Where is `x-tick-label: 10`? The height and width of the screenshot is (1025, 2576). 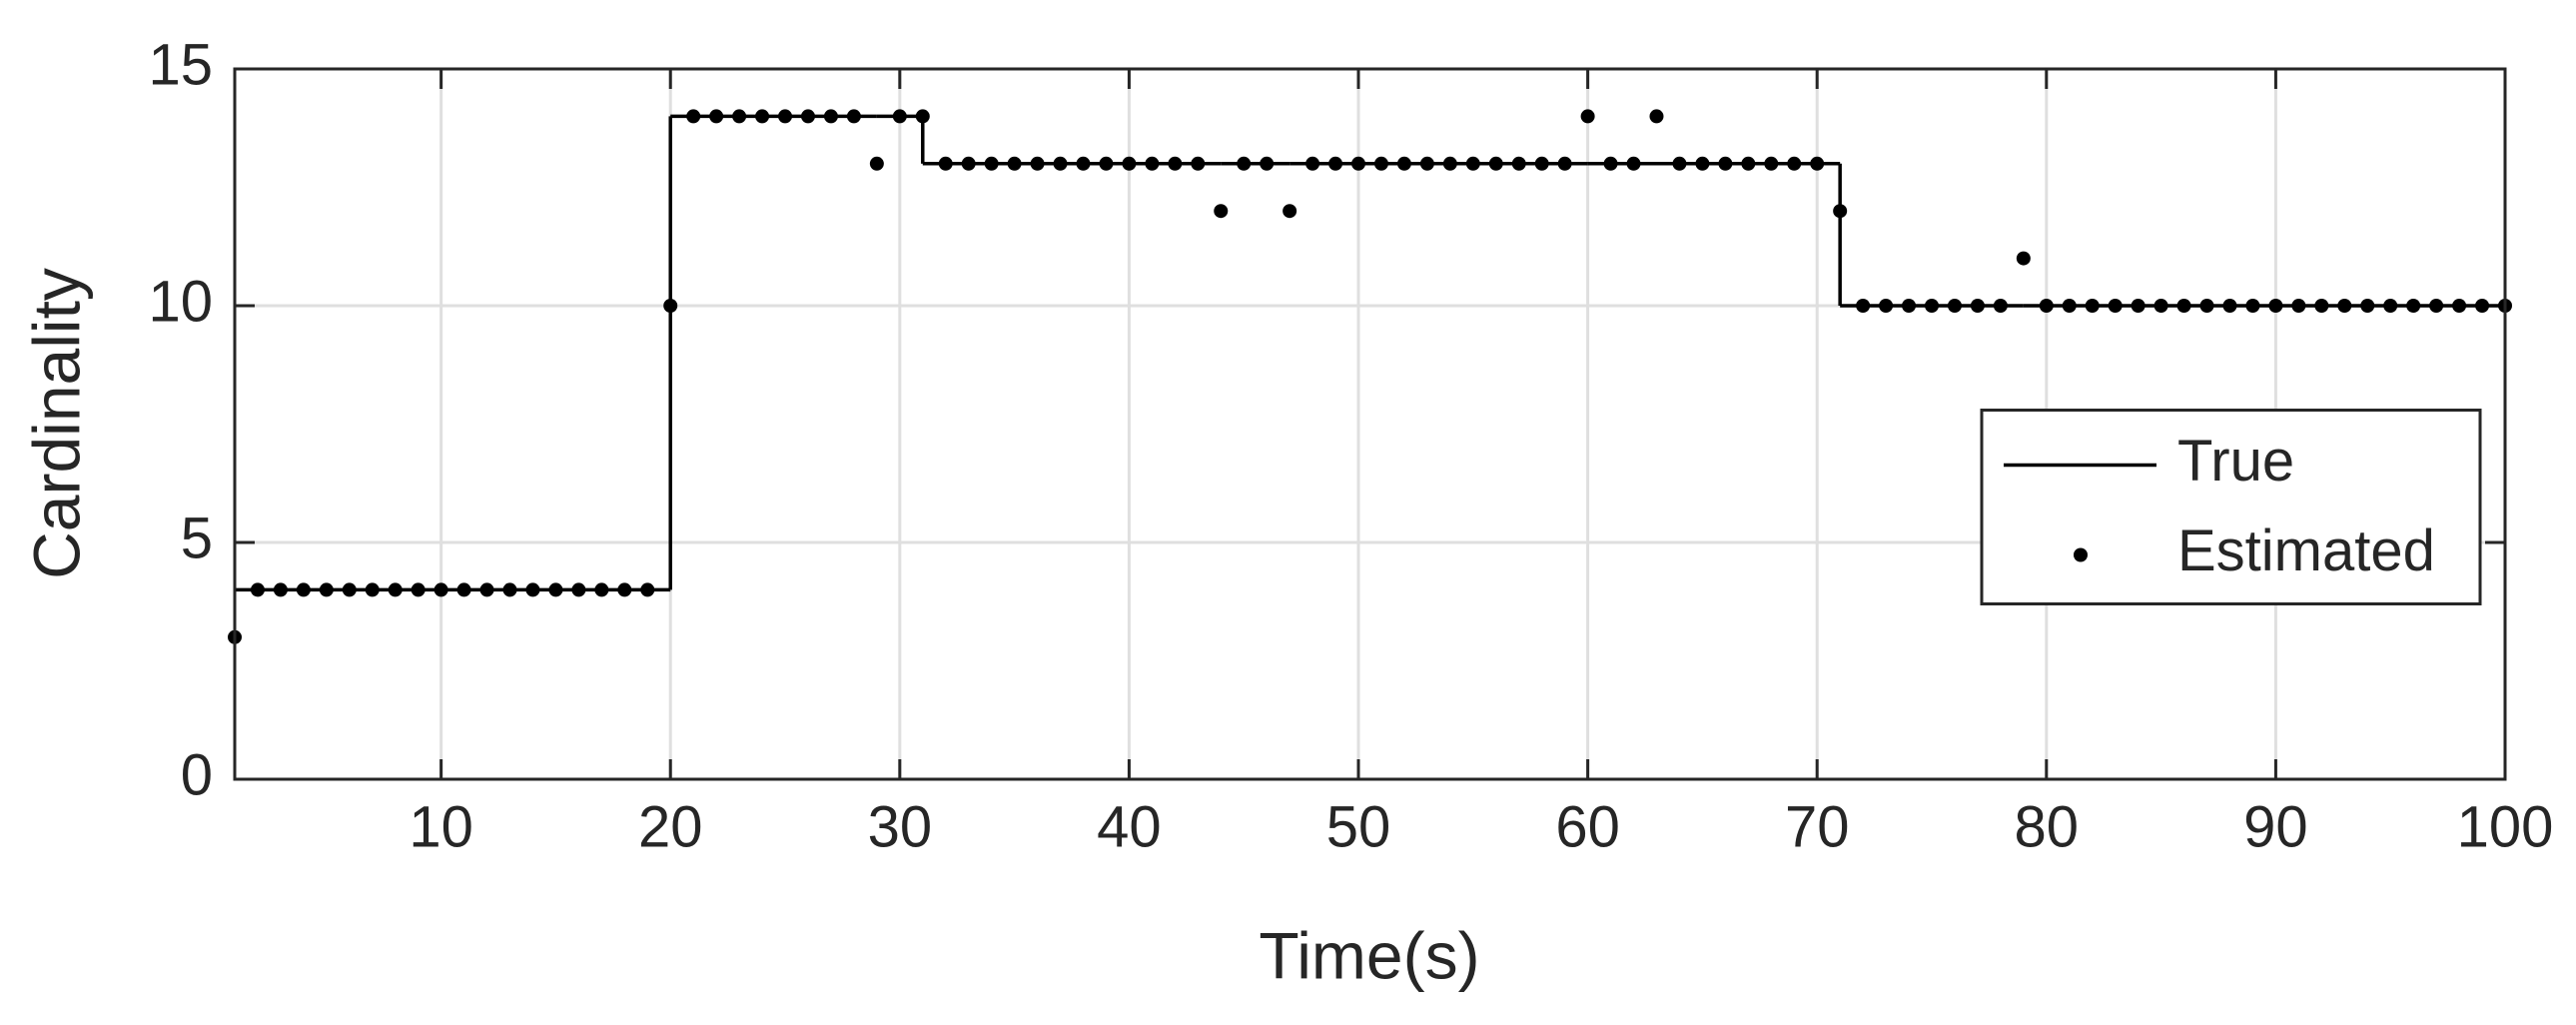 x-tick-label: 10 is located at coordinates (441, 826).